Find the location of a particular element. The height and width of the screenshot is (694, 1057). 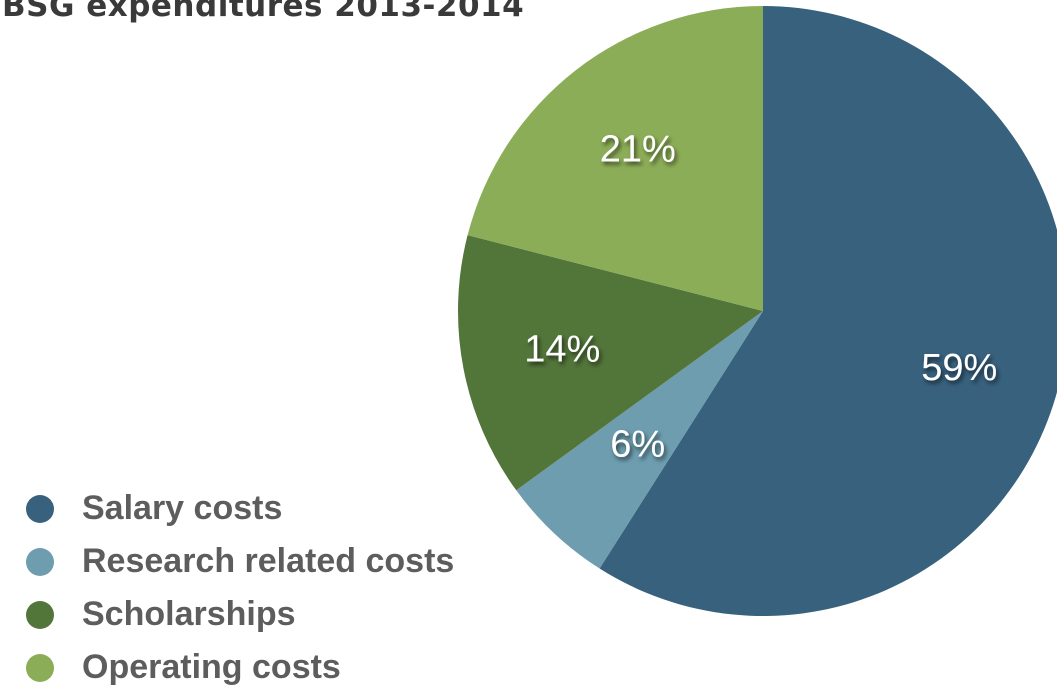

pie-slice-operating-costs is located at coordinates (615, 158).